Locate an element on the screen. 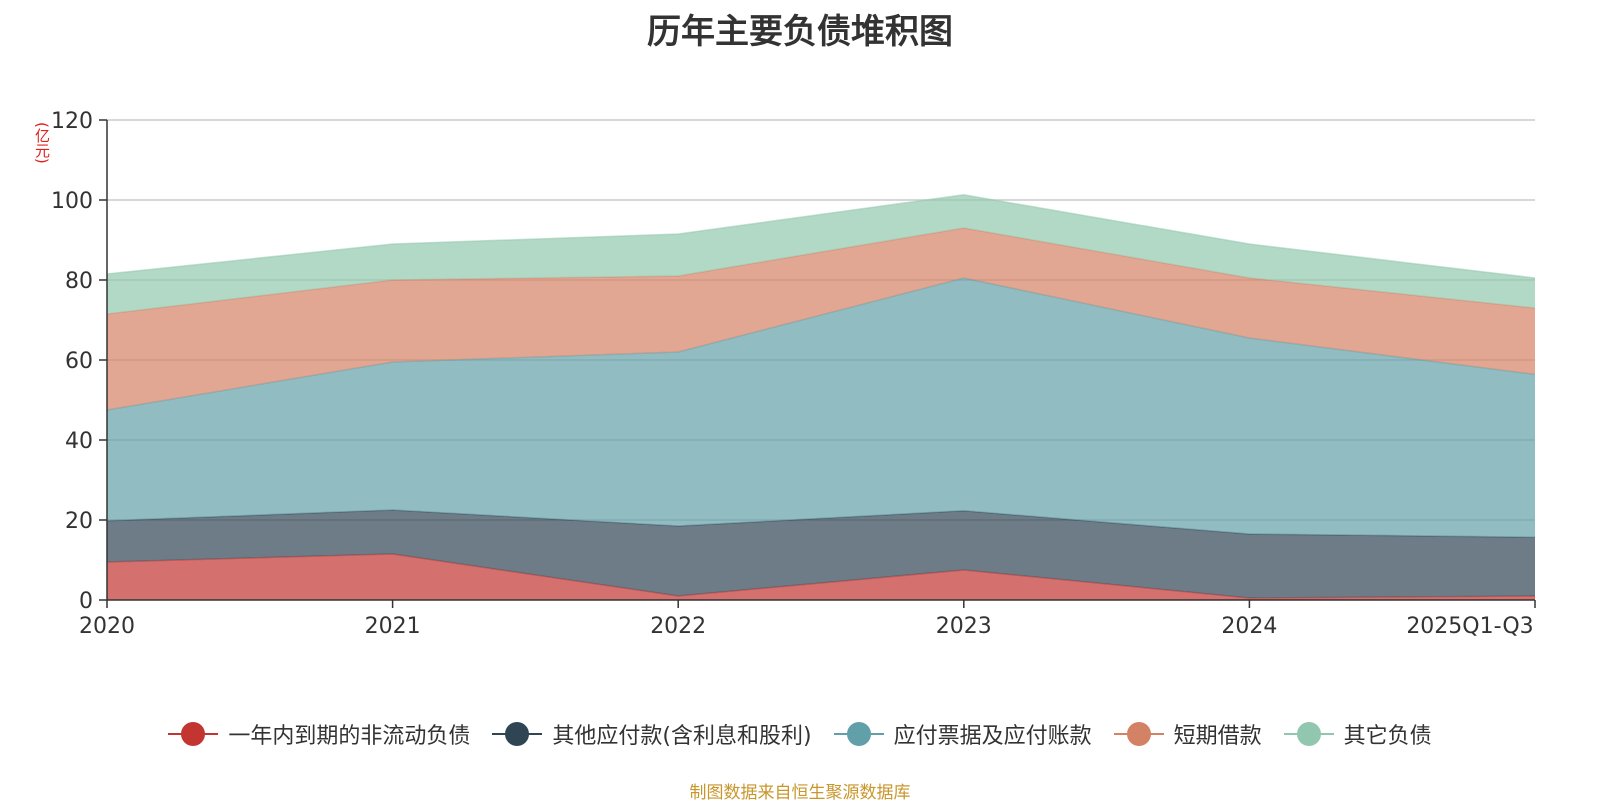  legend-label: 一年内到期的非流动负债 is located at coordinates (349, 736).